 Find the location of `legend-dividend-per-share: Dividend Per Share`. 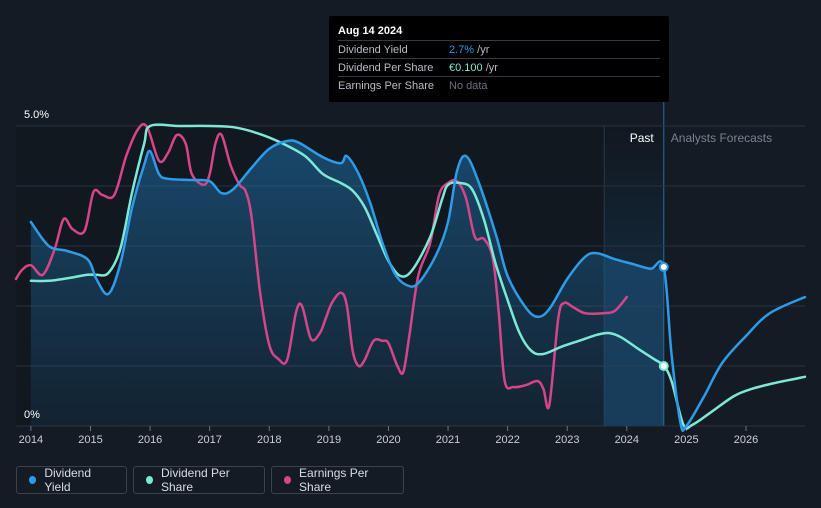

legend-dividend-per-share: Dividend Per Share is located at coordinates (199, 480).